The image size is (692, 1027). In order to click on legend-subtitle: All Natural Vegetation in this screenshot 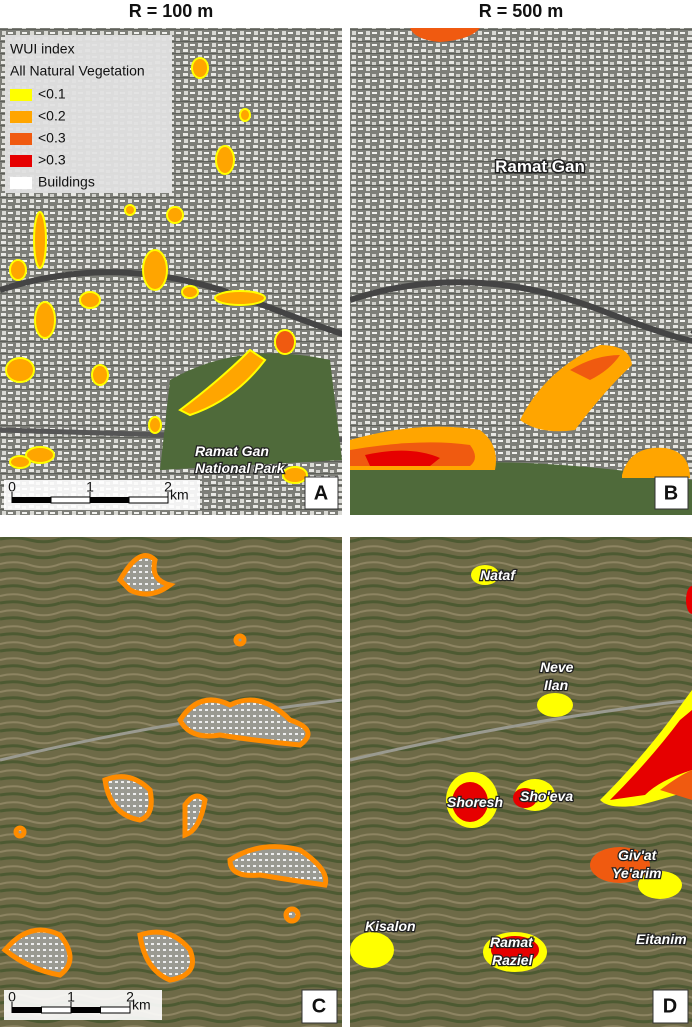, I will do `click(77, 71)`.